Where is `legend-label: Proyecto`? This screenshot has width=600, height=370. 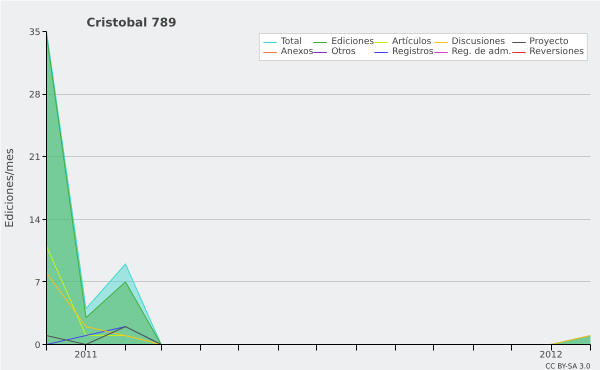
legend-label: Proyecto is located at coordinates (549, 42).